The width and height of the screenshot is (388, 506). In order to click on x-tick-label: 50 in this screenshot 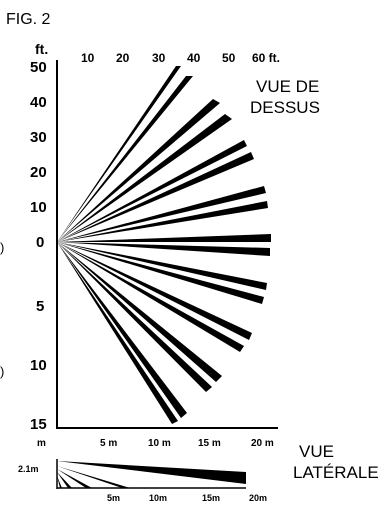, I will do `click(229, 58)`.